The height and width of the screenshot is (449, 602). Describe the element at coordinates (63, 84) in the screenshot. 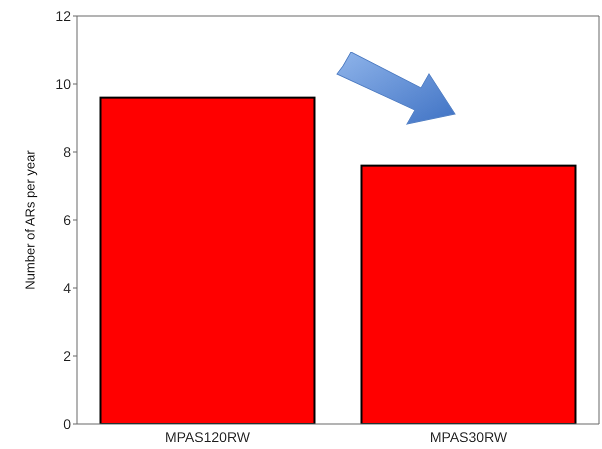

I see `y-tick-label: 10` at that location.